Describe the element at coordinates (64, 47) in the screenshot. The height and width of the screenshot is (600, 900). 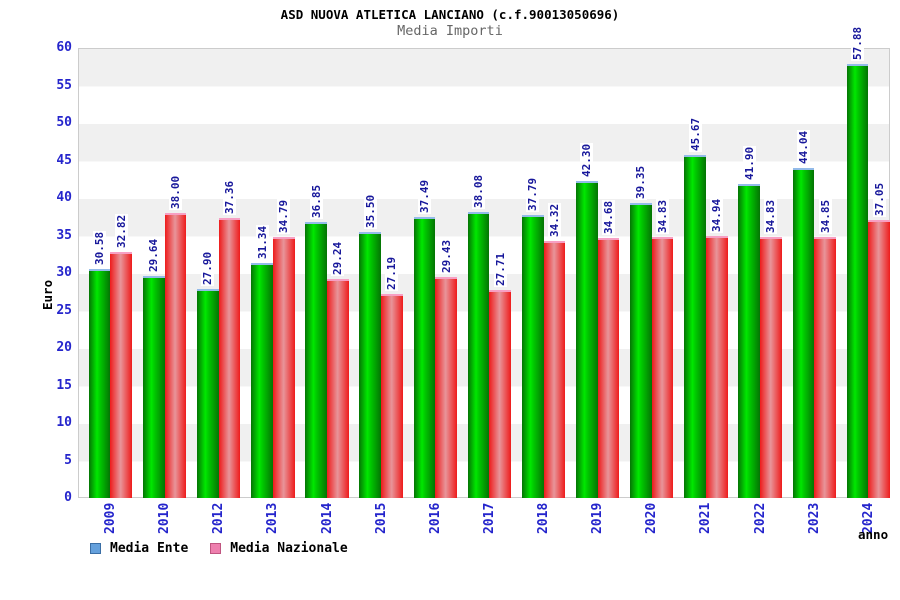
I see `y-tick-label: 60` at that location.